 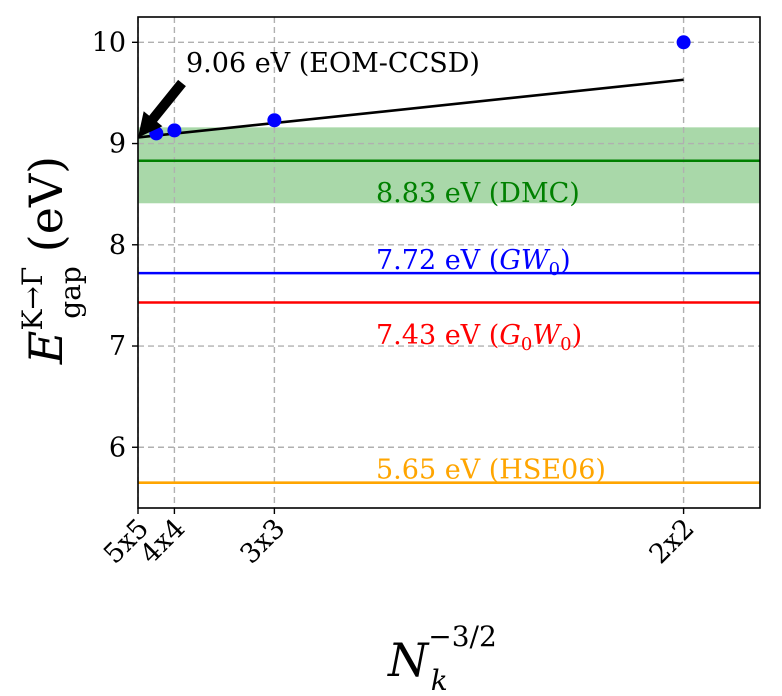 I want to click on label-hse06: 5.65 eV (HSE06), so click(x=491, y=470).